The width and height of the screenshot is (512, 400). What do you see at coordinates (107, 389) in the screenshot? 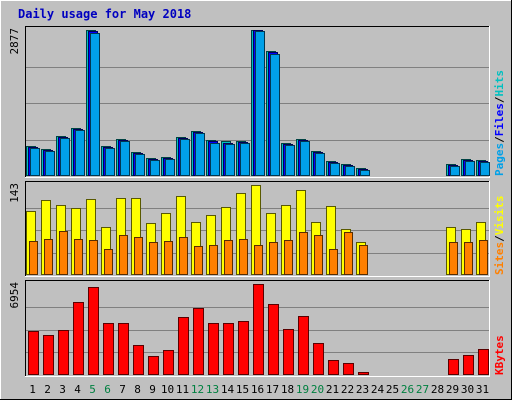
I see `day-label: 6` at bounding box center [107, 389].